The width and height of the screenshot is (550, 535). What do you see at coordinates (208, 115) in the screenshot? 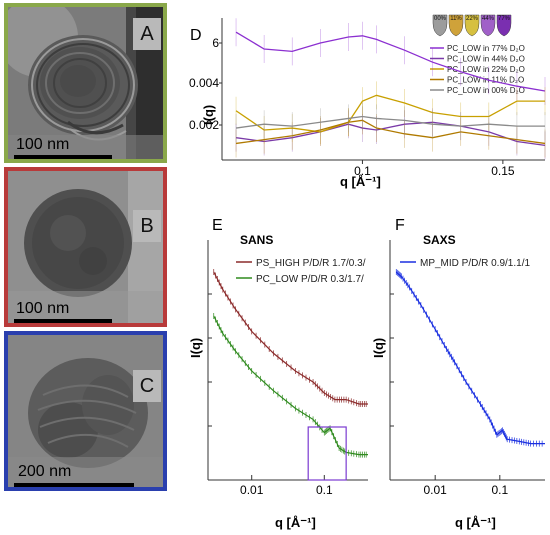
I see `chart-d-ylabel: I(q)` at bounding box center [208, 115].